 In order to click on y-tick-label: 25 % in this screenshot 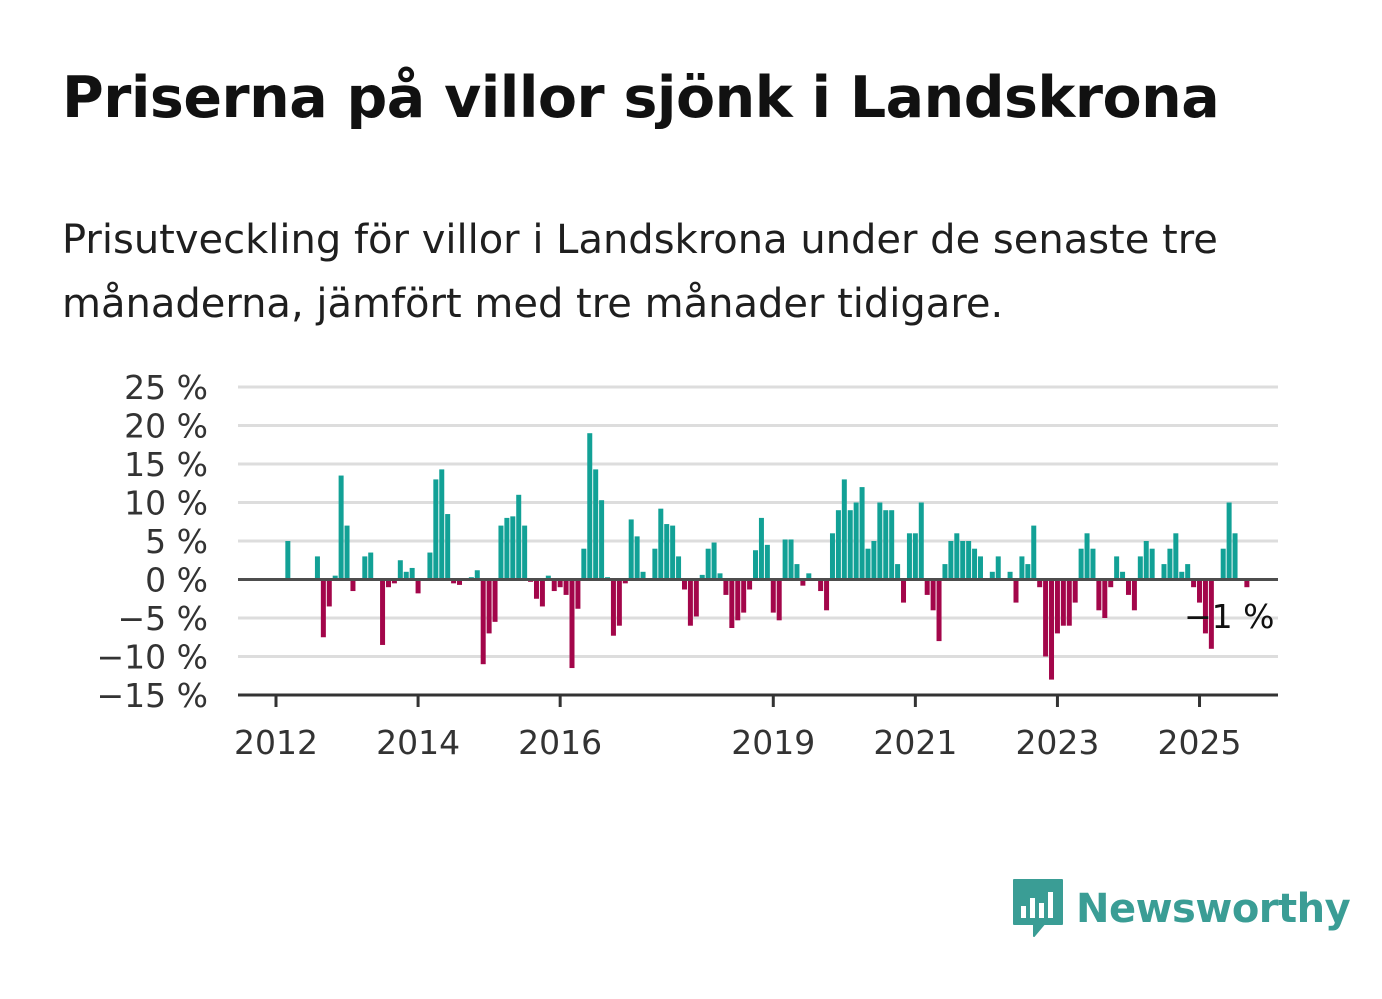, I will do `click(166, 387)`.